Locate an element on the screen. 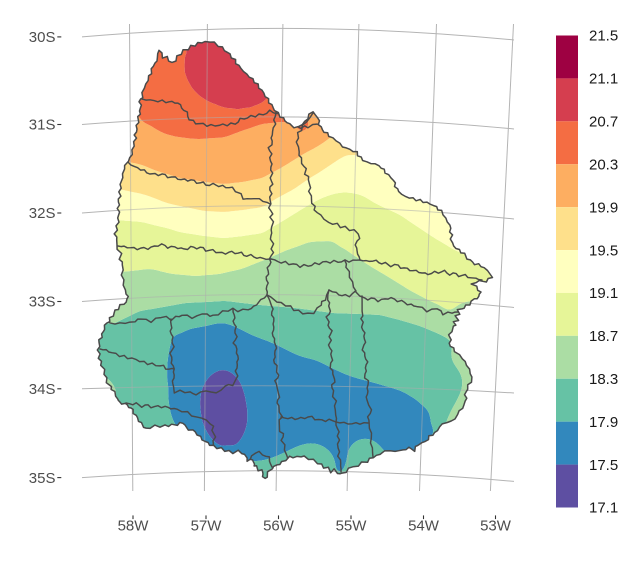 This screenshot has width=630, height=583. svg-text: 18.3 is located at coordinates (603, 379).